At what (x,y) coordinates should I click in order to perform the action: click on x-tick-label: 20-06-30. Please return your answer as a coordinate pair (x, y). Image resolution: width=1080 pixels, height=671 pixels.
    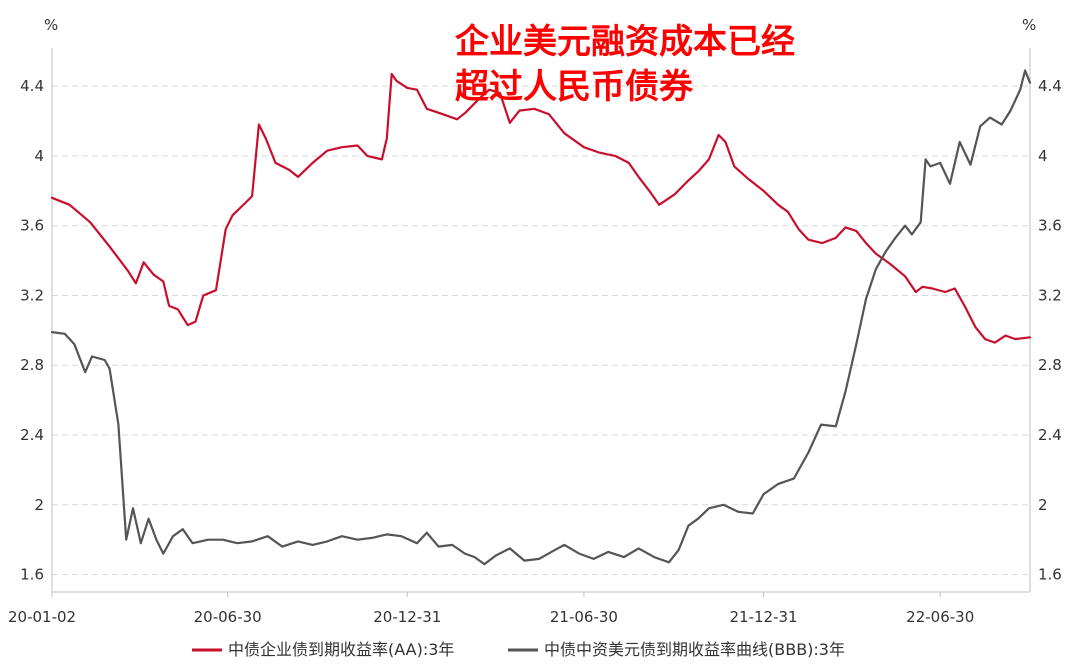
    Looking at the image, I should click on (228, 617).